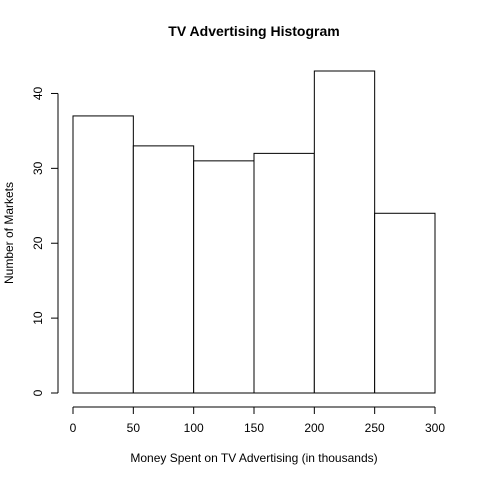 The height and width of the screenshot is (480, 480). I want to click on x-tick-label: 300, so click(435, 428).